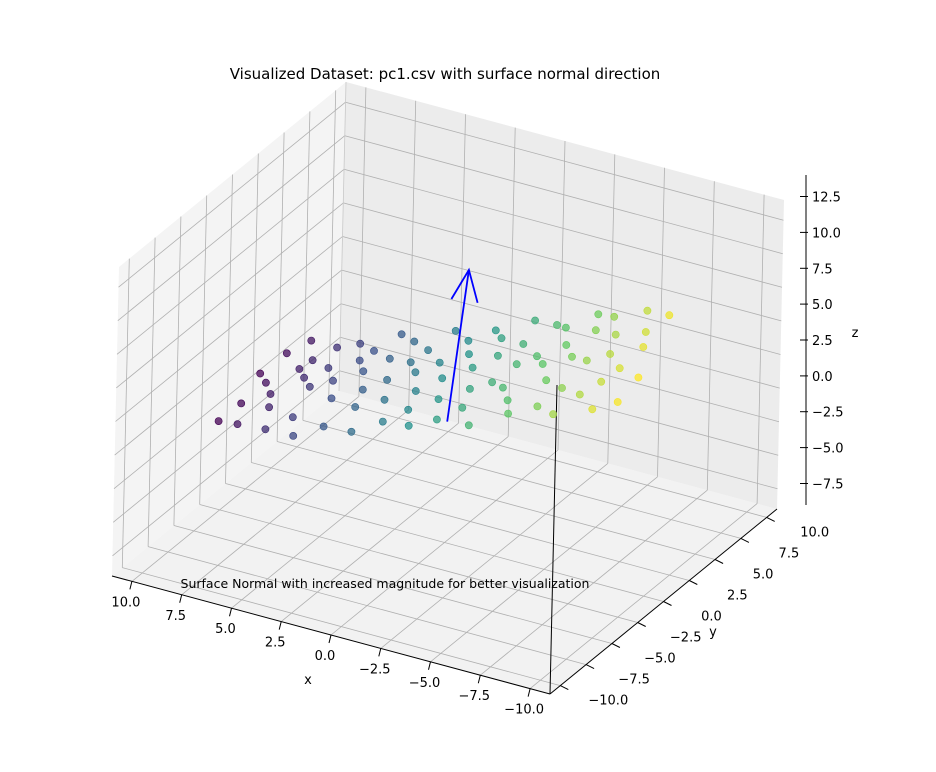 The image size is (936, 772). Describe the element at coordinates (822, 377) in the screenshot. I see `z-tick-label: 0.0` at that location.